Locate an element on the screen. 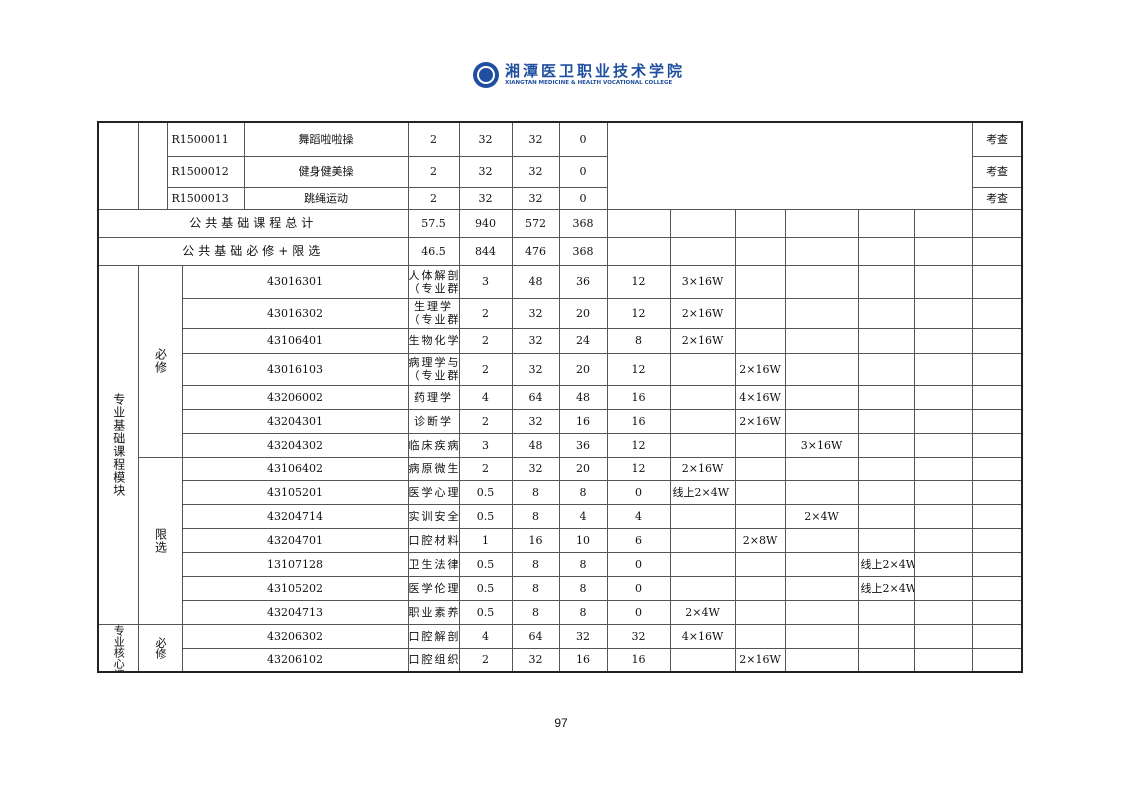 Image resolution: width=1122 pixels, height=793 pixels. assessment: 考查 is located at coordinates (997, 139).